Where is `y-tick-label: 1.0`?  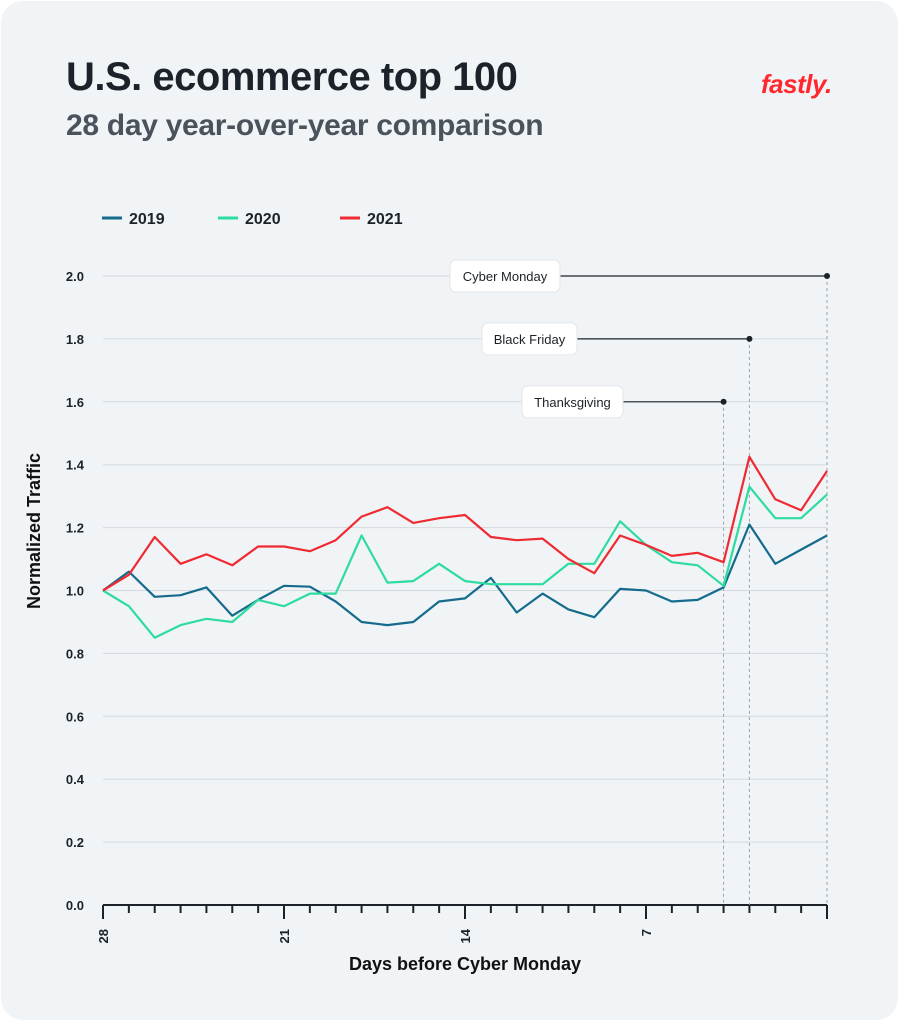
y-tick-label: 1.0 is located at coordinates (75, 591).